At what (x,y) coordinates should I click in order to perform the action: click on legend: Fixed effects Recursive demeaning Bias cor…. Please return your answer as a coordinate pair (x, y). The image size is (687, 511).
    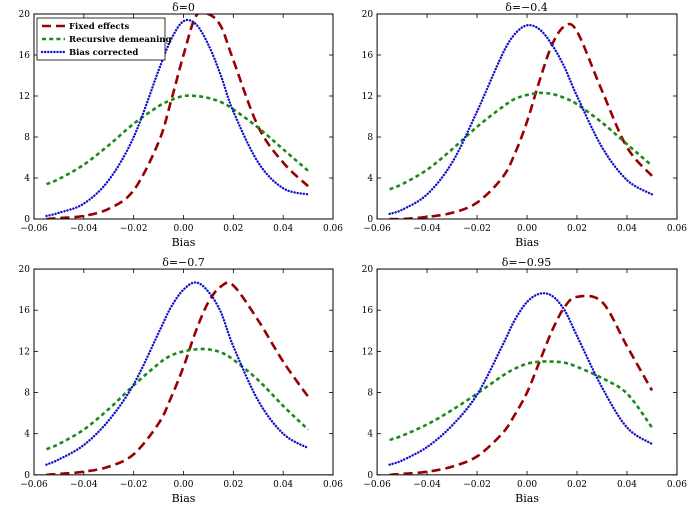
    Looking at the image, I should click on (103, 39).